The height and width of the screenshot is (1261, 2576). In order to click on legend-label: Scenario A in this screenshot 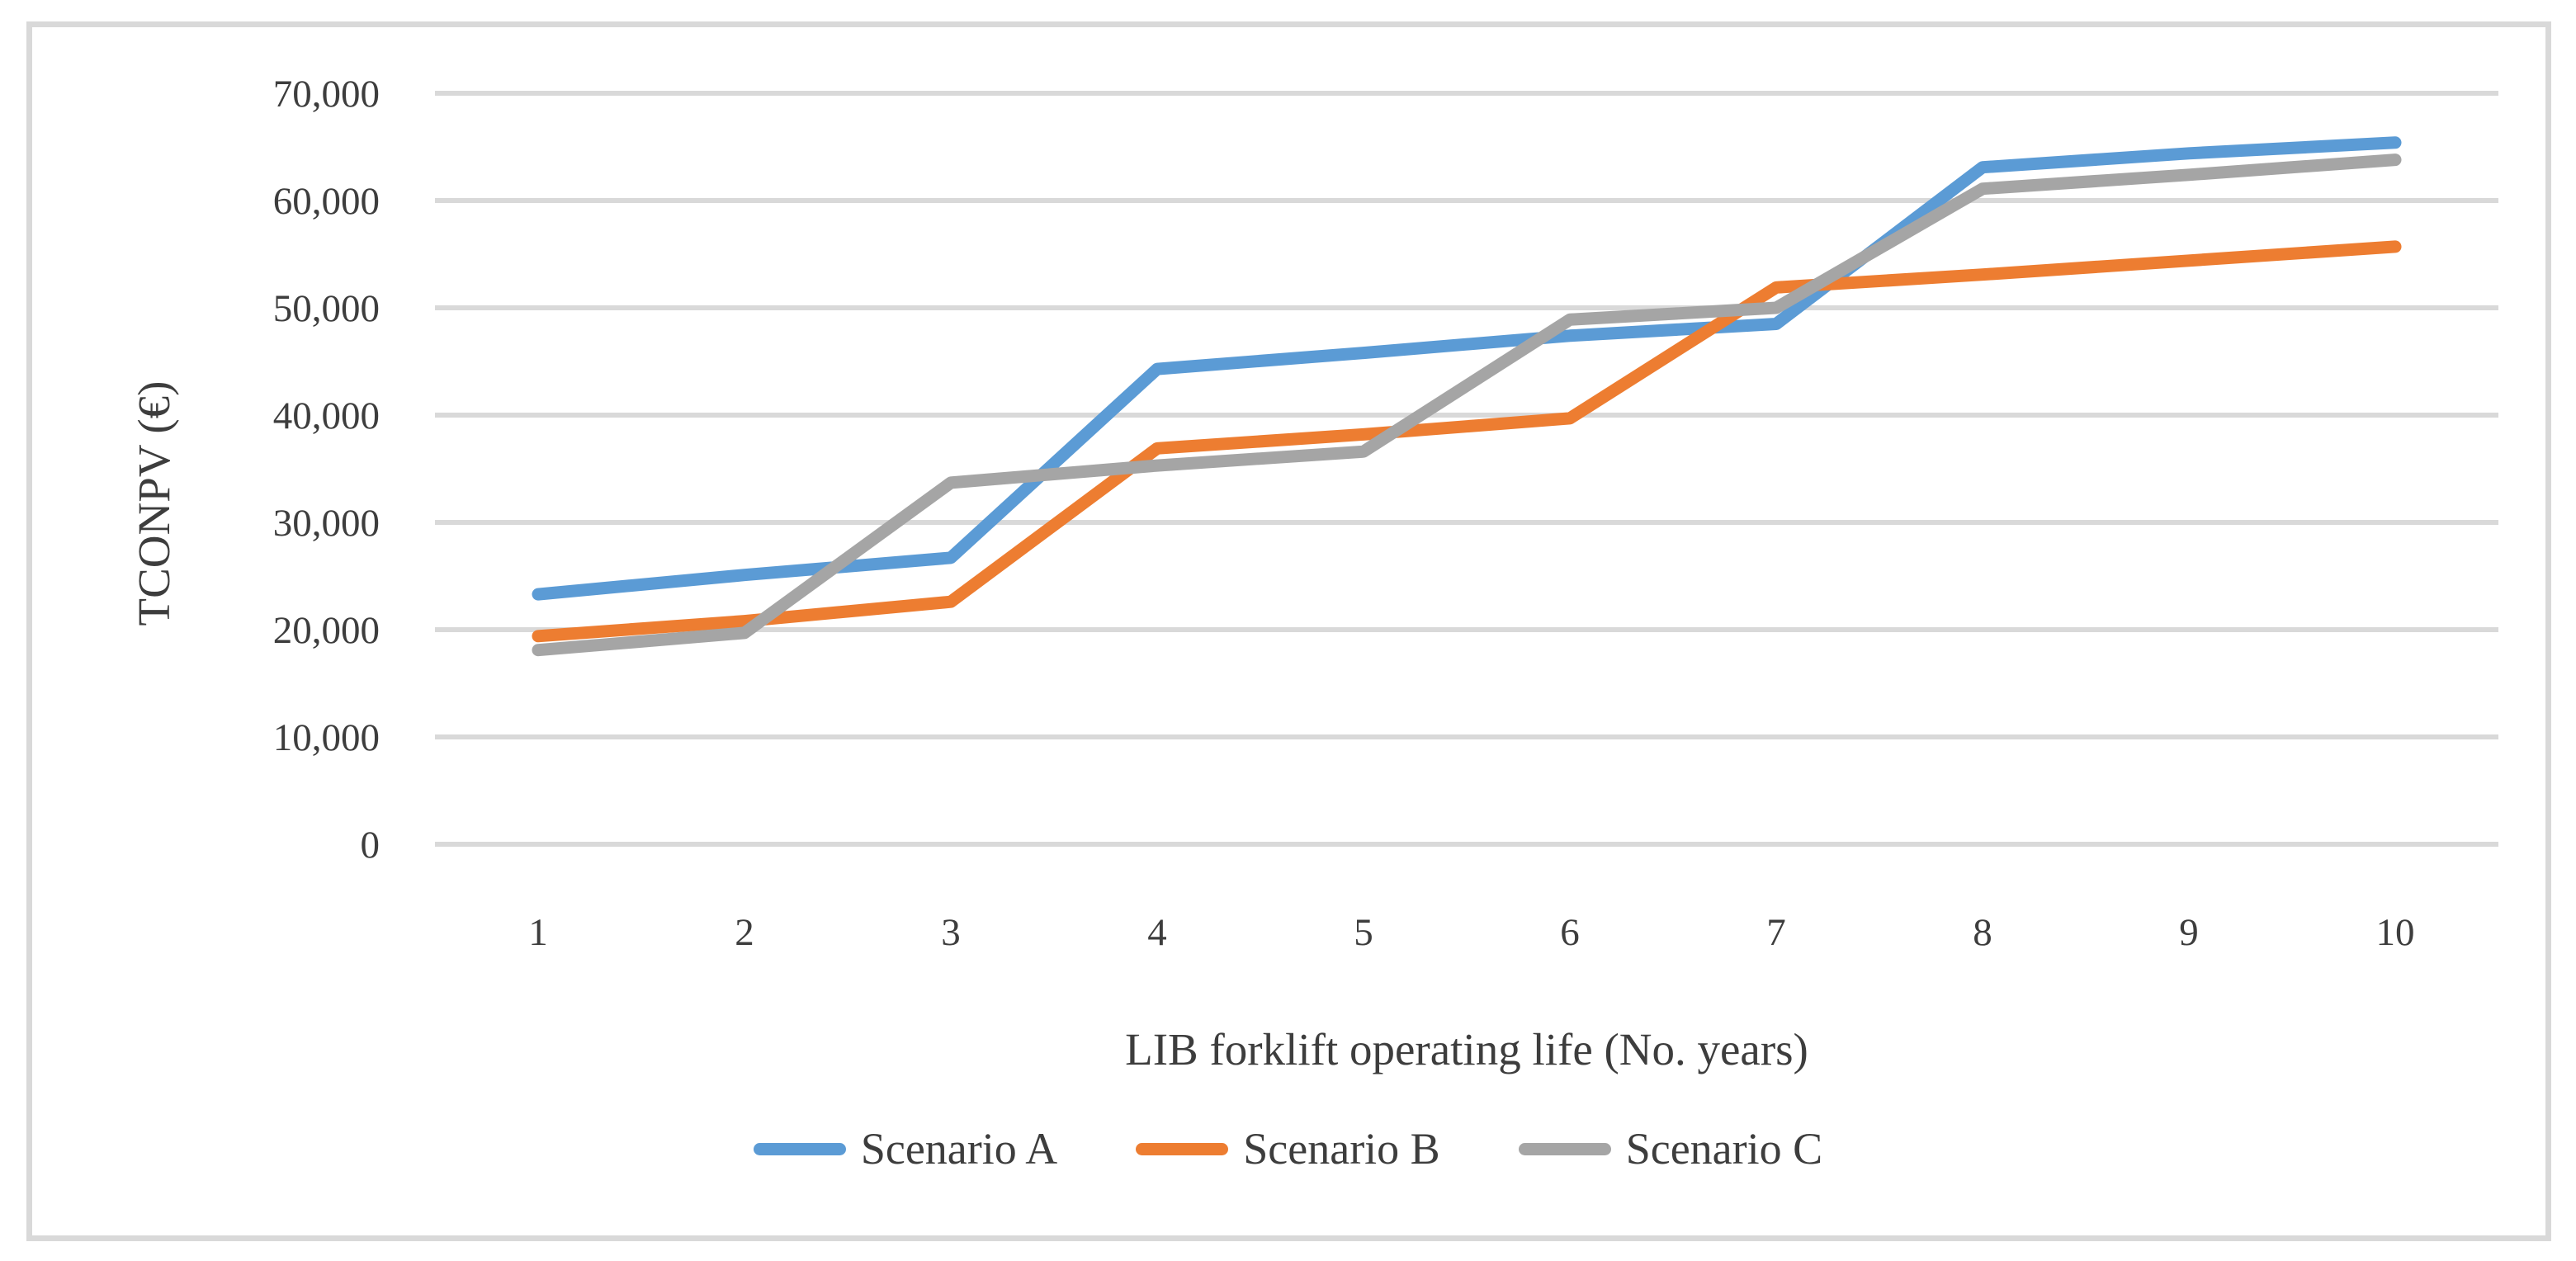, I will do `click(959, 1149)`.